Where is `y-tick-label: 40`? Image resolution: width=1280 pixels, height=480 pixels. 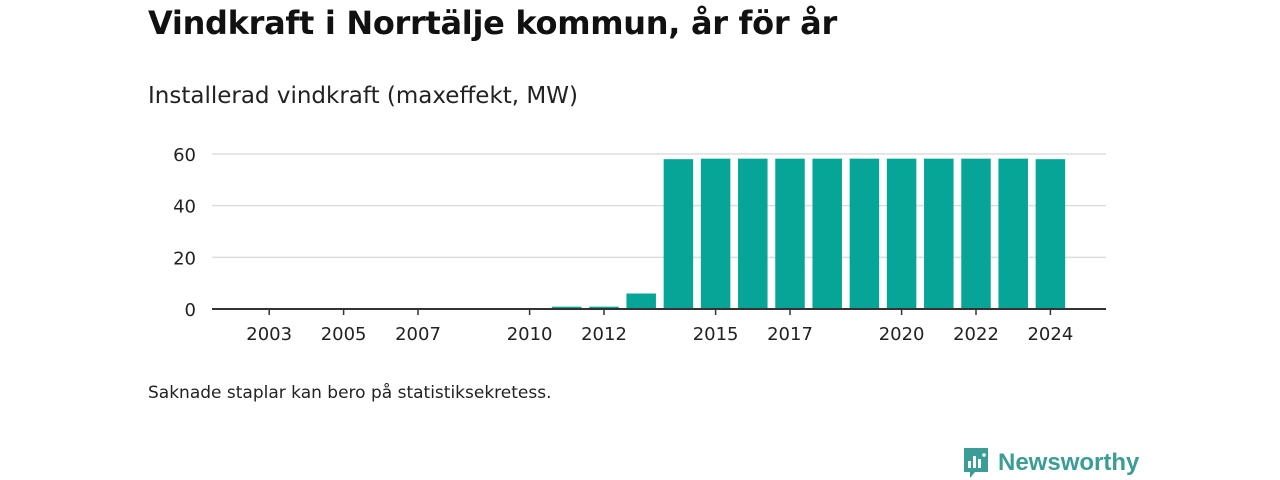 y-tick-label: 40 is located at coordinates (184, 207).